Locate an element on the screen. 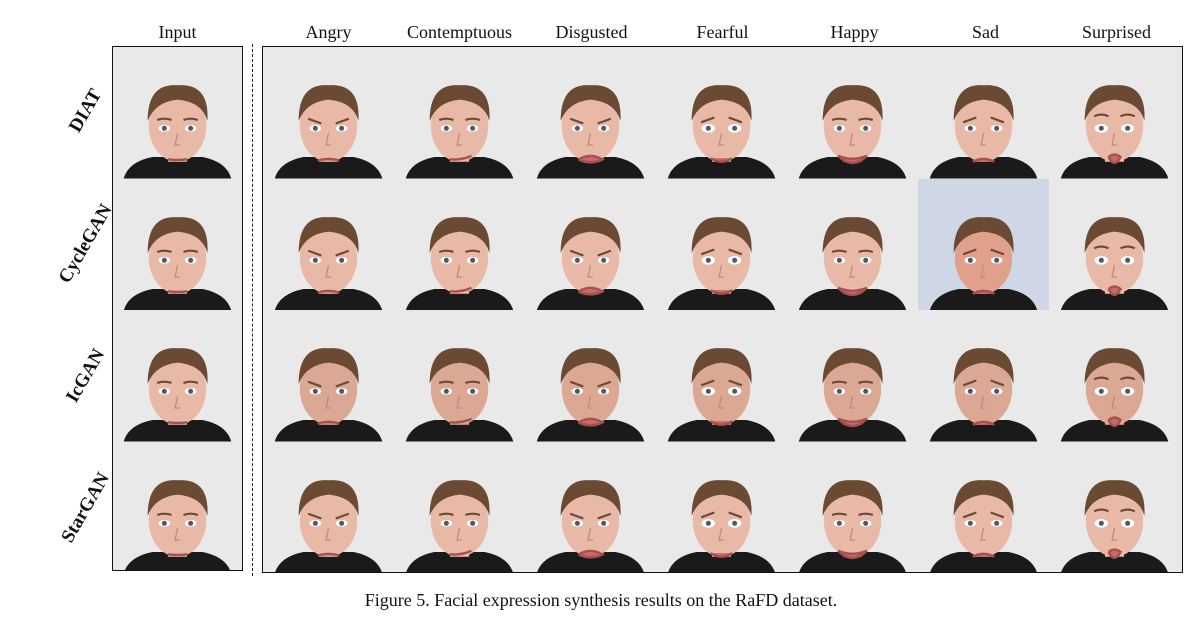 Image resolution: width=1202 pixels, height=626 pixels. face-photo-cyclegan-input is located at coordinates (177, 244).